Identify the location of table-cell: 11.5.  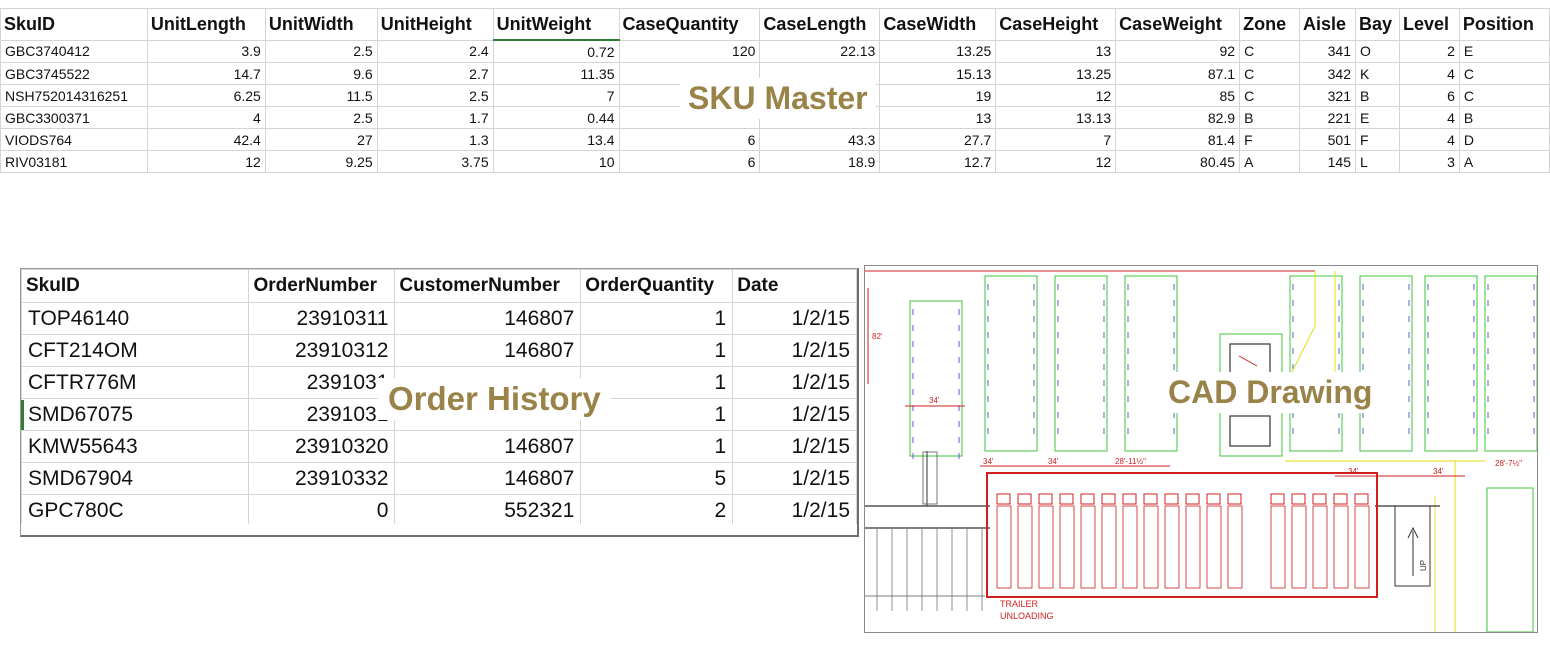
(321, 95).